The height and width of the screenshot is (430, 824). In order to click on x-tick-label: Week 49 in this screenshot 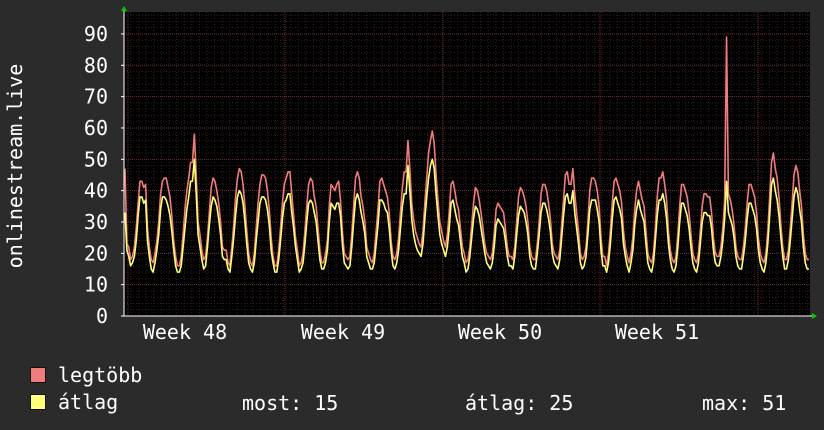, I will do `click(343, 332)`.